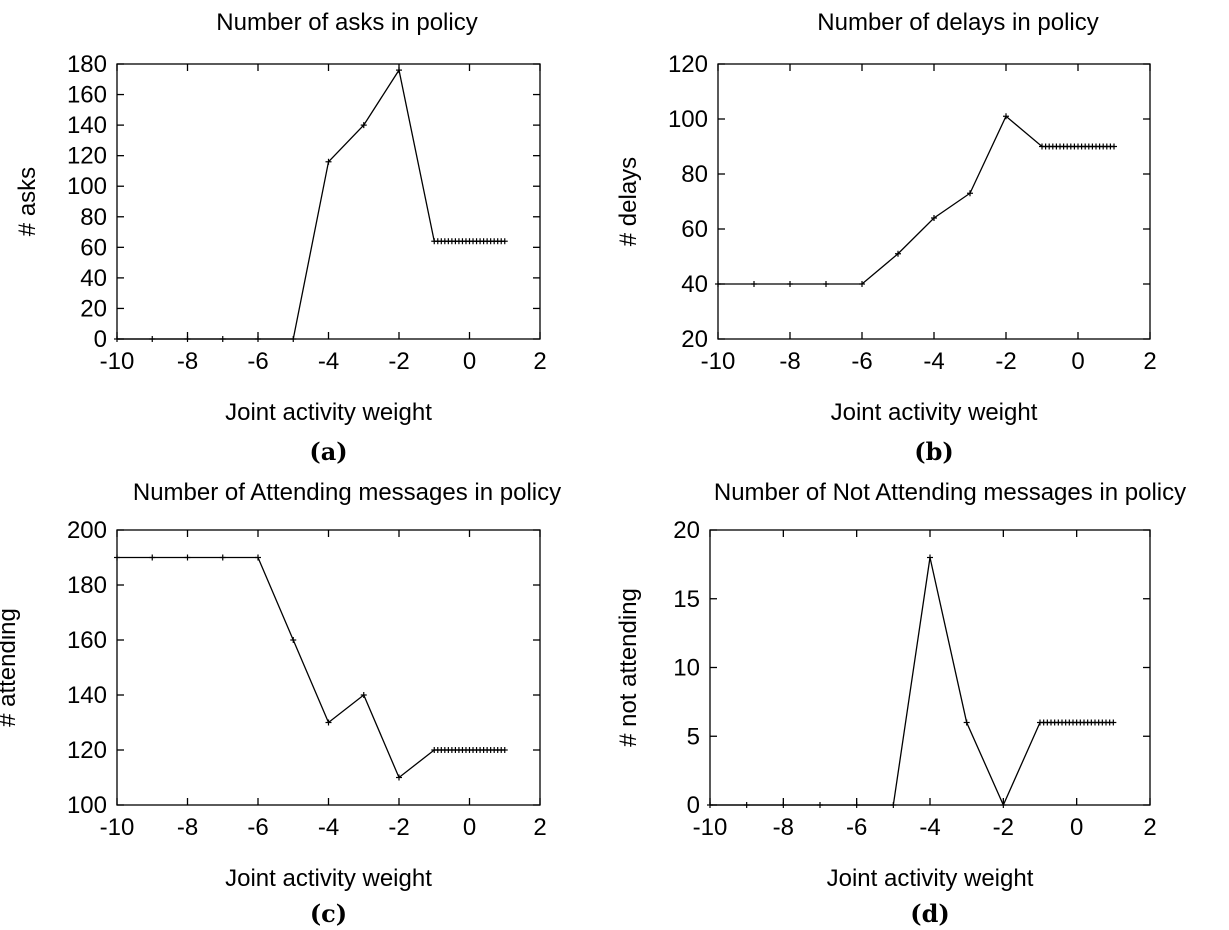  What do you see at coordinates (628, 201) in the screenshot?
I see `y-axis-label: # delays` at bounding box center [628, 201].